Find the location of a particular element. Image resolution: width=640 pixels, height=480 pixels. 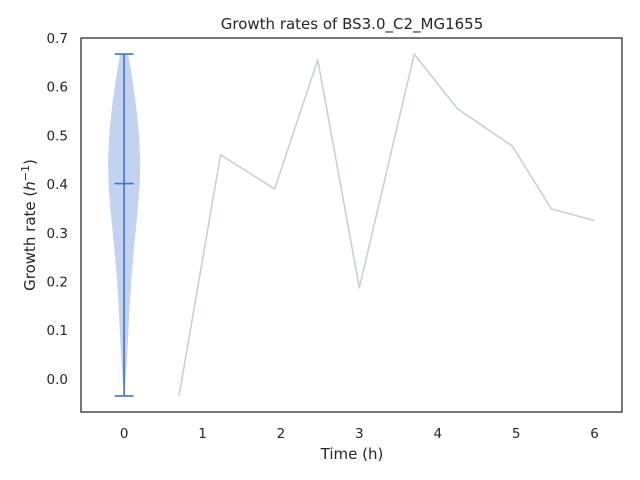

y-axis-label: Growth rate (h−1) is located at coordinates (29, 225).